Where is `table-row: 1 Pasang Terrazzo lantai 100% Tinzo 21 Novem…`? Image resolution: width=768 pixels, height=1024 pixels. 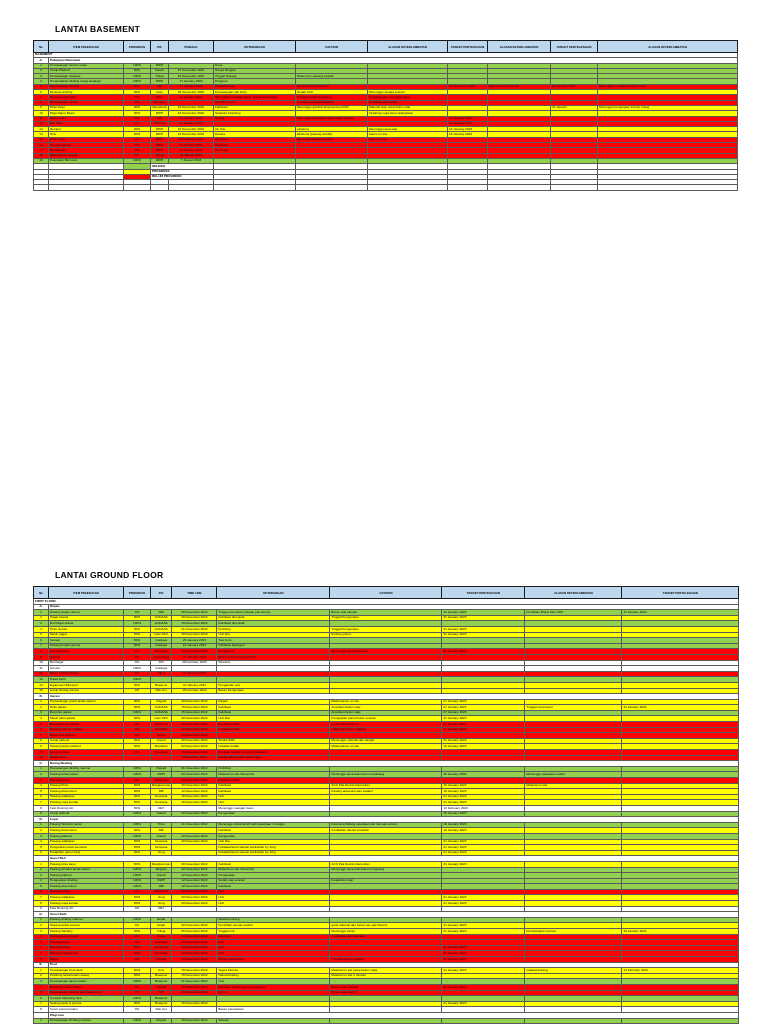 table-row: 1 Pasang Terrazzo lantai 100% Tinzo 21 Novem… is located at coordinates (386, 825).